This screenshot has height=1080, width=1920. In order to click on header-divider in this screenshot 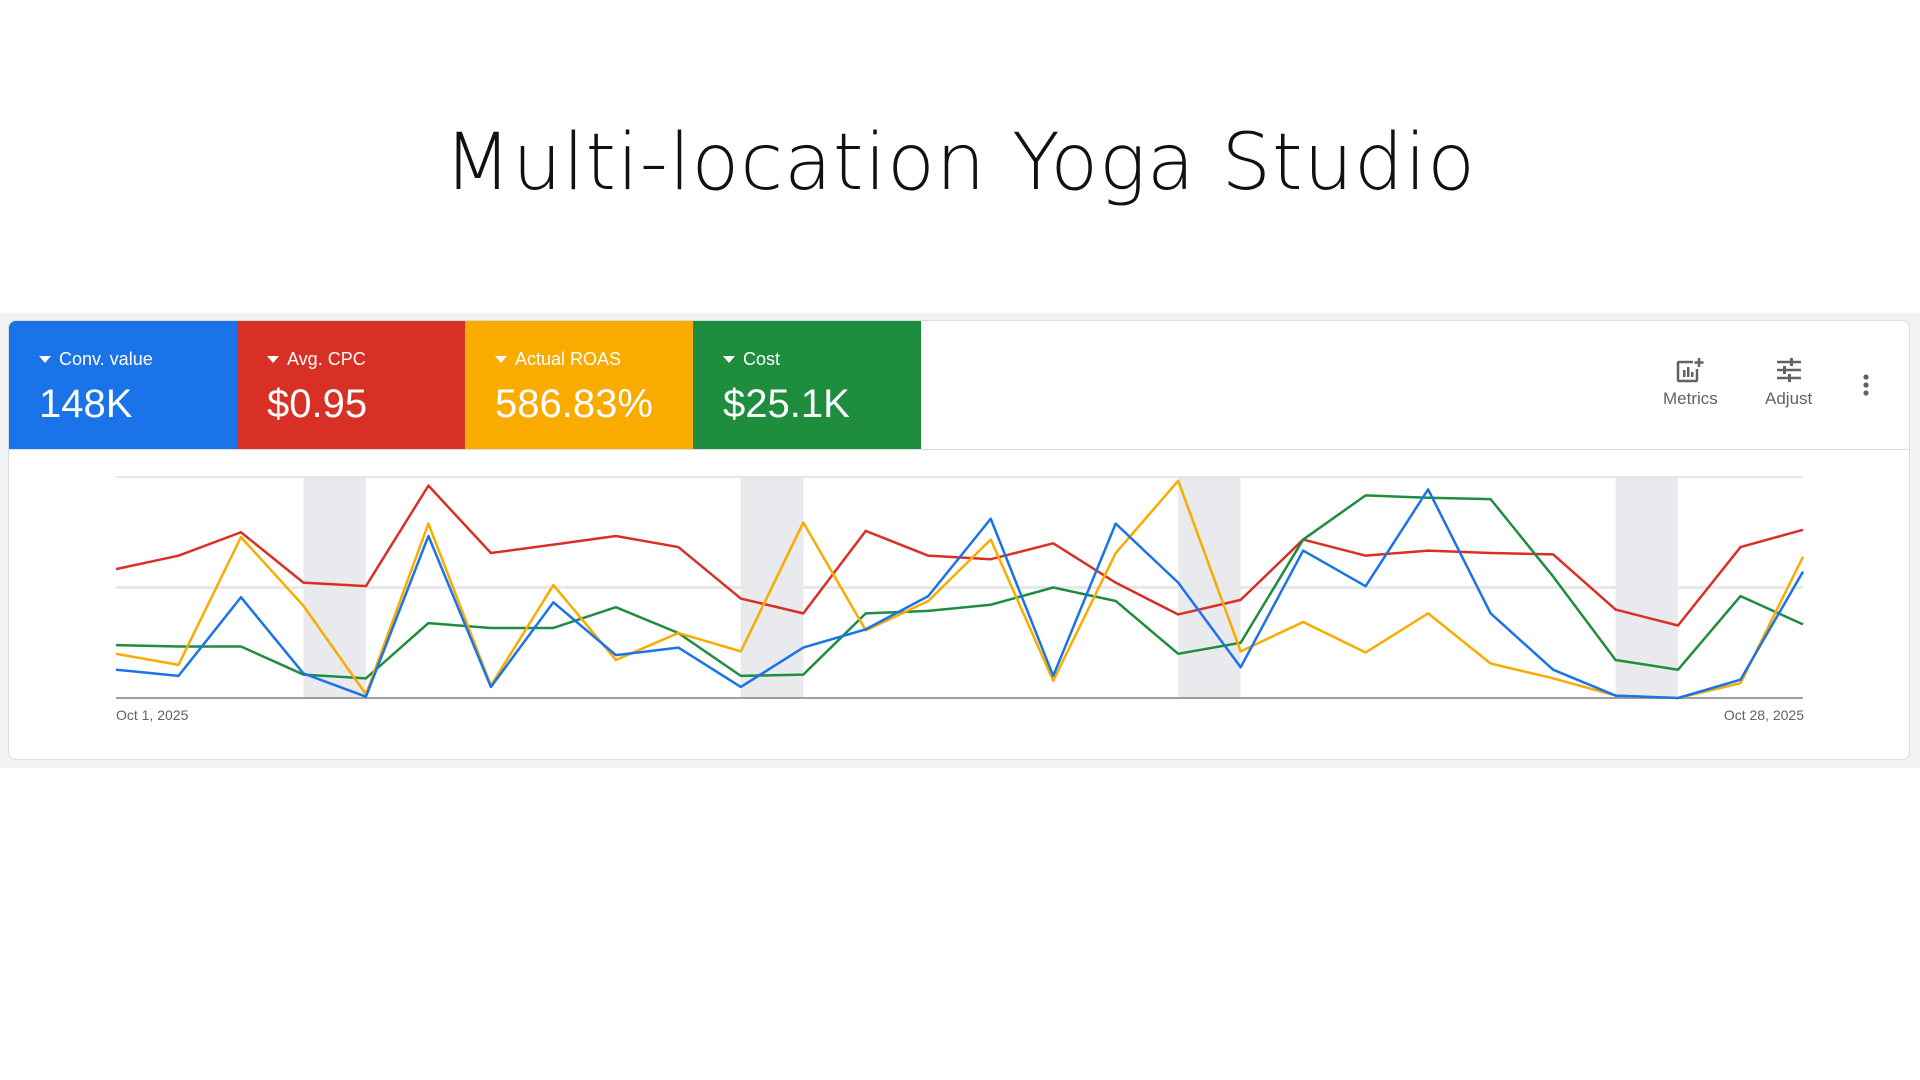, I will do `click(959, 449)`.